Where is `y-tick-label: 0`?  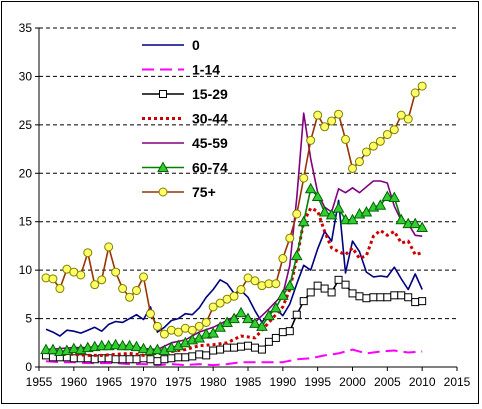
y-tick-label: 0 is located at coordinates (28, 367).